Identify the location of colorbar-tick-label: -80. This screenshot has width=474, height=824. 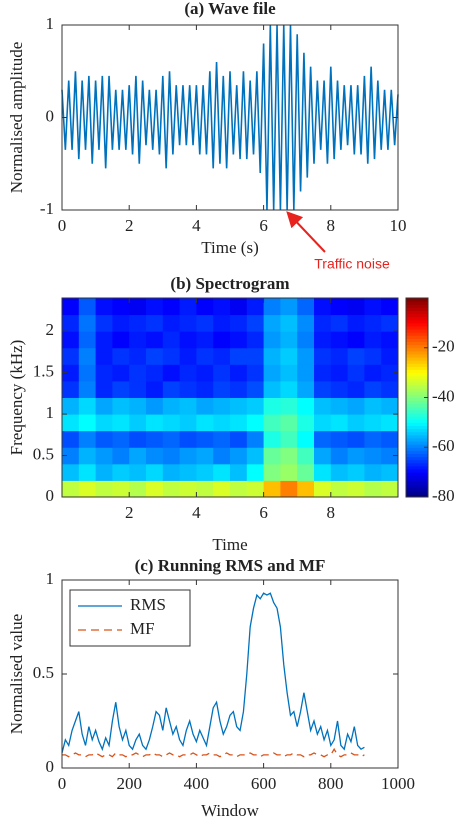
(443, 495).